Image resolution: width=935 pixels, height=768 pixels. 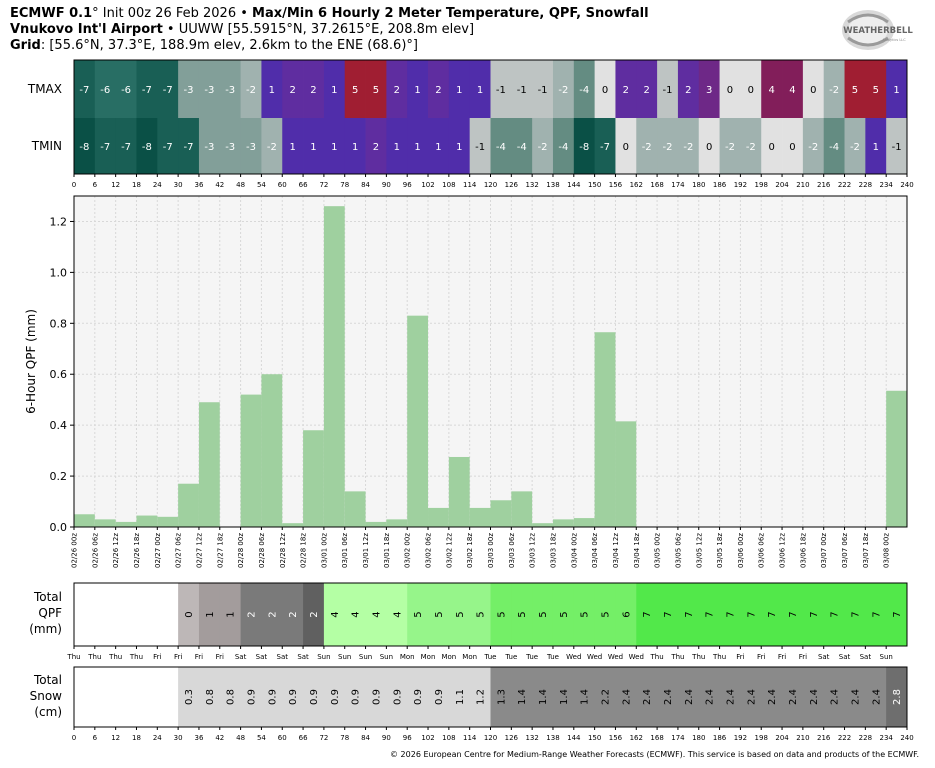 What do you see at coordinates (344, 185) in the screenshot?
I see `temp-hour-tick-label: 78` at bounding box center [344, 185].